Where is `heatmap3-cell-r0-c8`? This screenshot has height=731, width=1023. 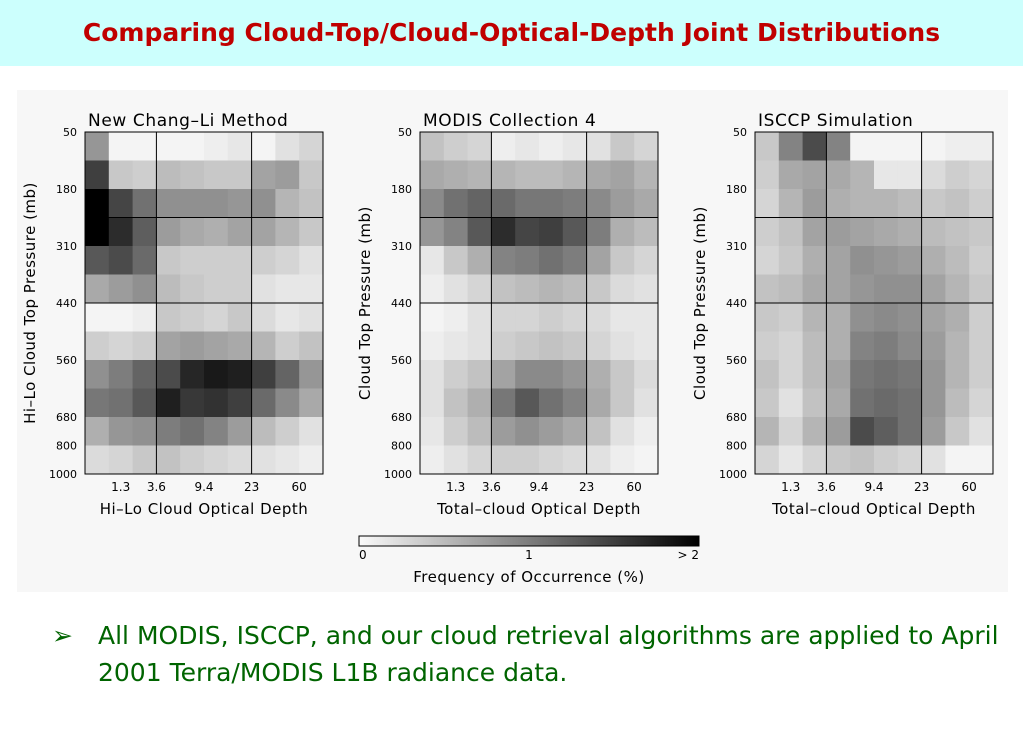
heatmap3-cell-r0-c8 is located at coordinates (957, 146).